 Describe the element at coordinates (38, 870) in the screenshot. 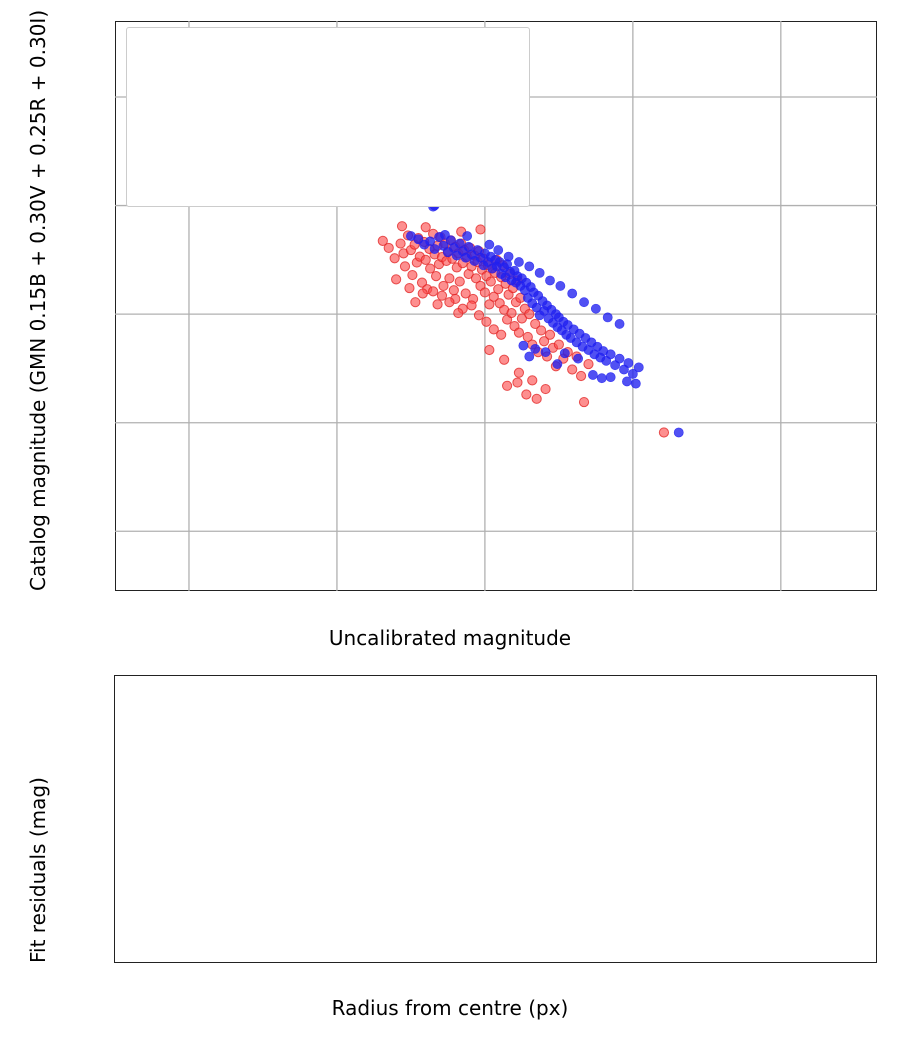

I see `bottom-yaxis-label: Fit residuals (mag)` at that location.